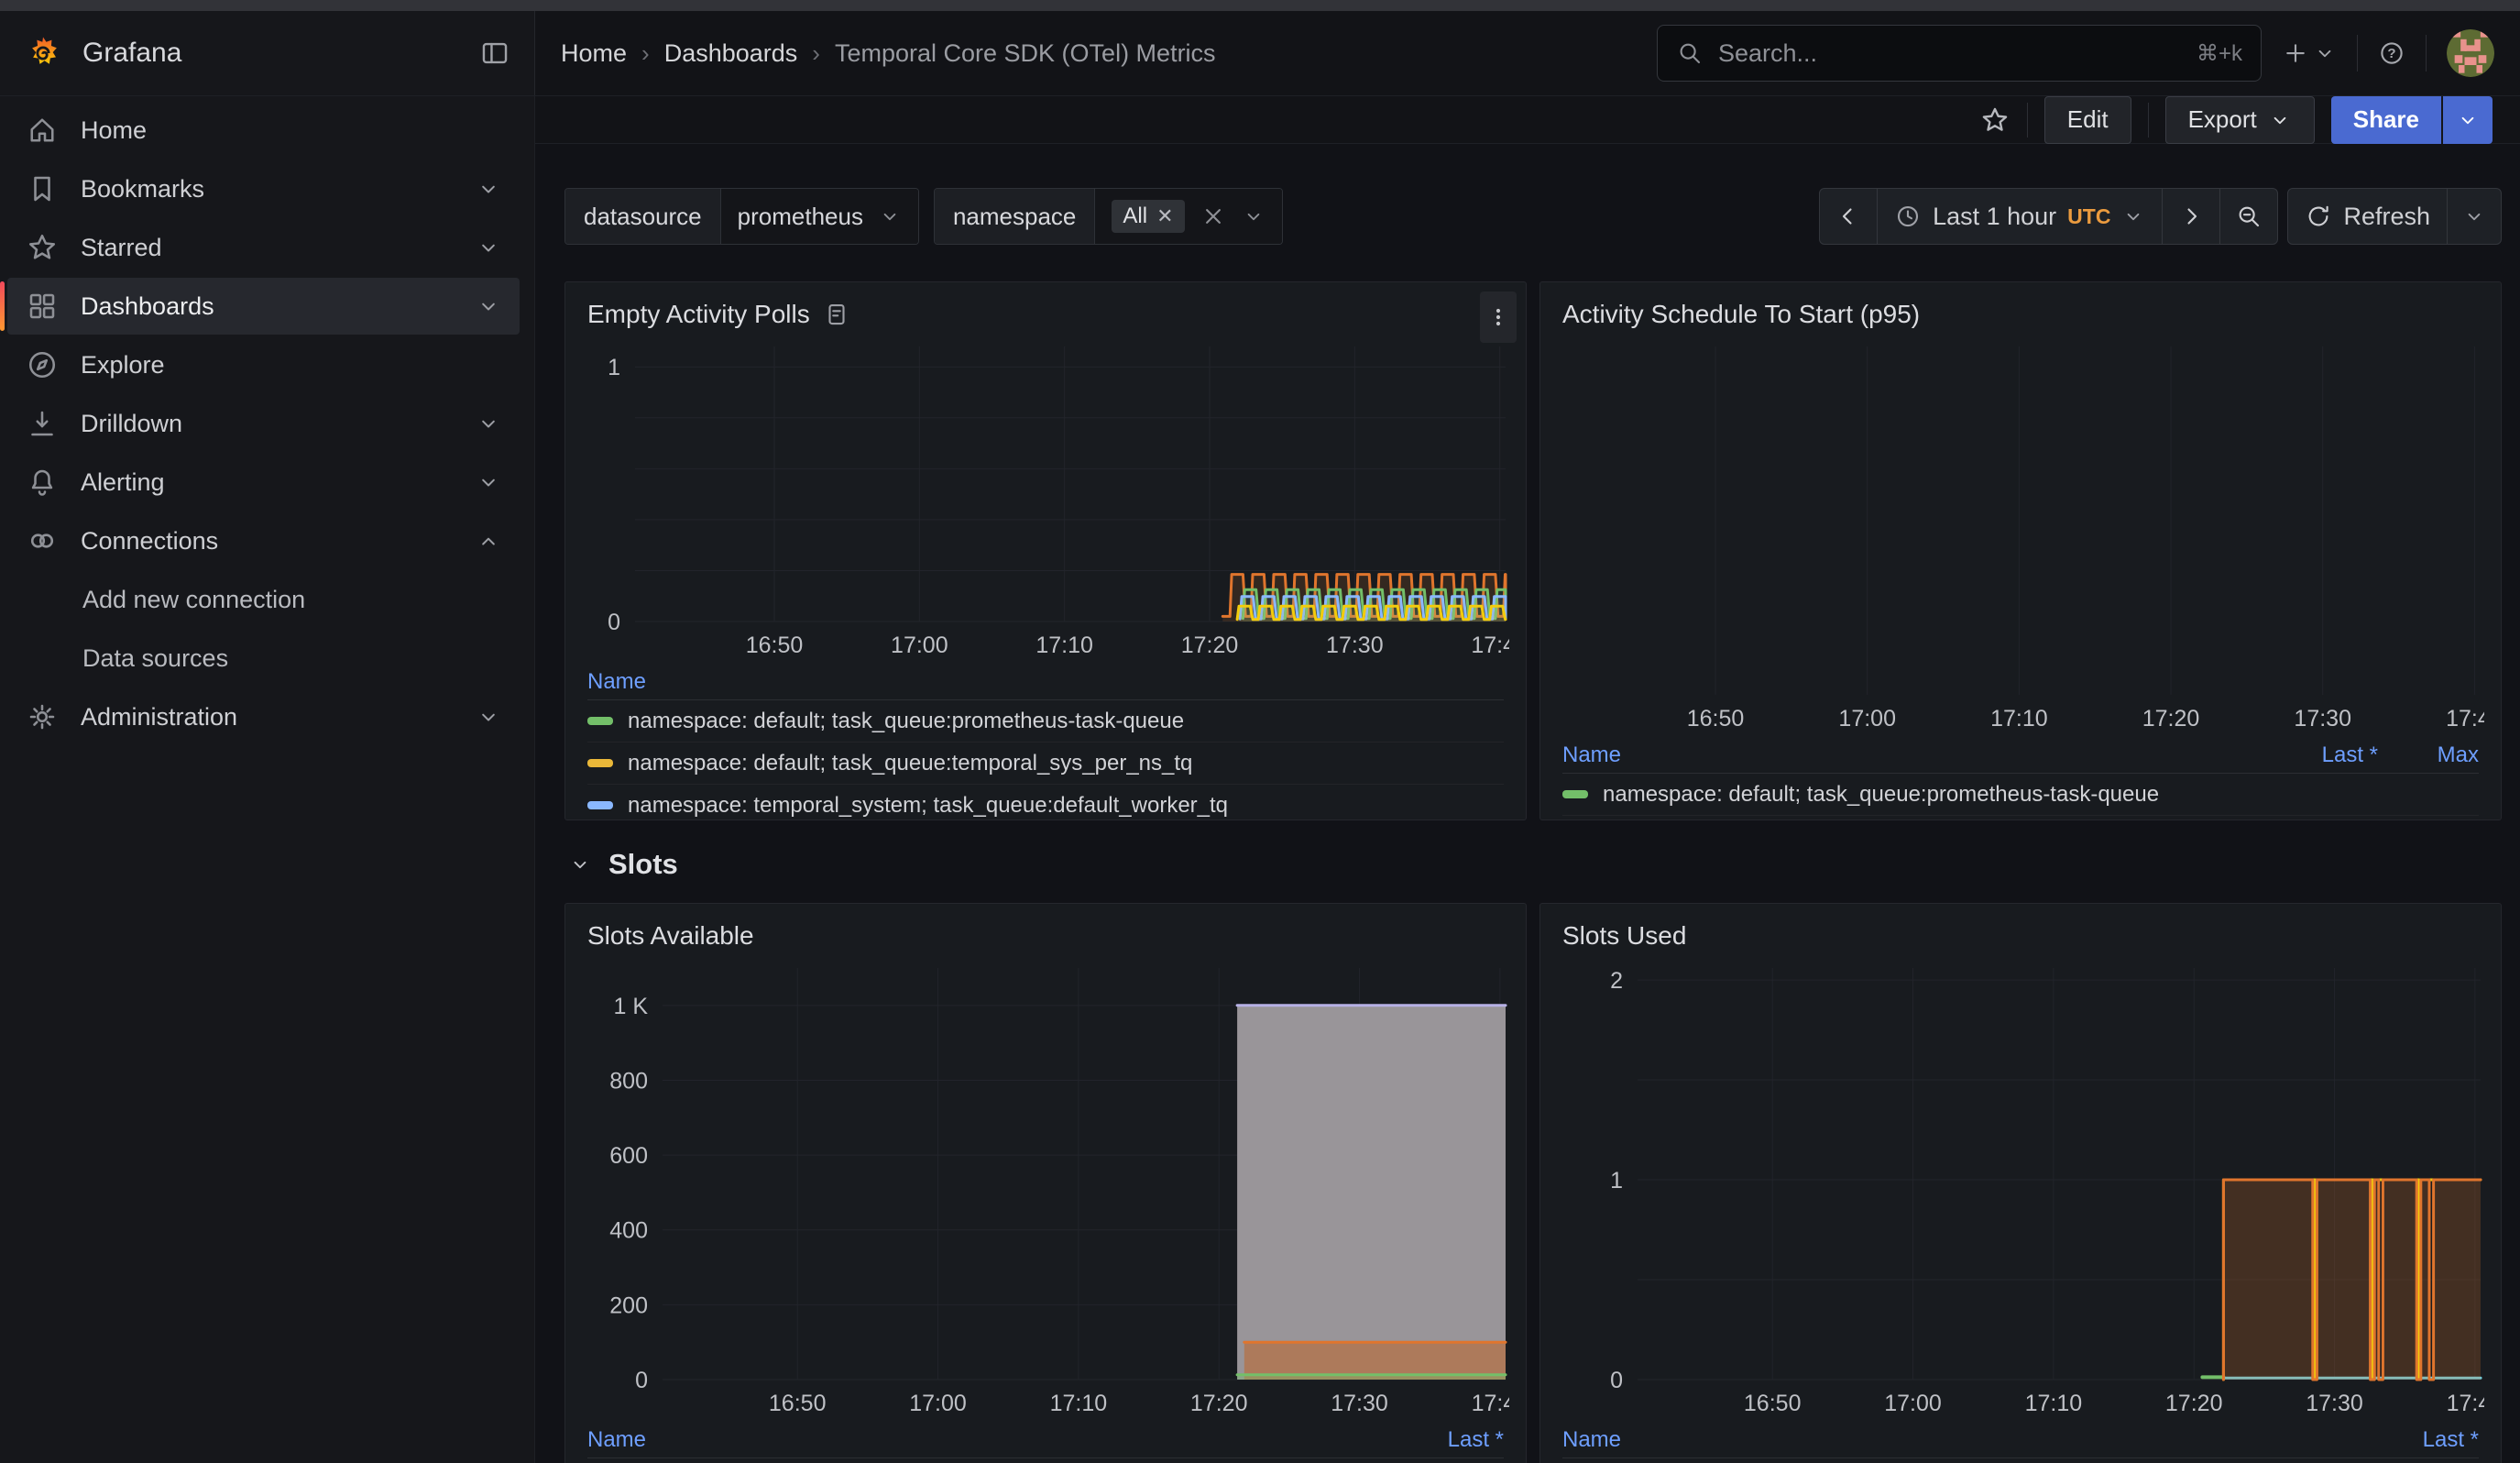 The image size is (2520, 1463). Describe the element at coordinates (2385, 119) in the screenshot. I see `share-button: Share` at that location.